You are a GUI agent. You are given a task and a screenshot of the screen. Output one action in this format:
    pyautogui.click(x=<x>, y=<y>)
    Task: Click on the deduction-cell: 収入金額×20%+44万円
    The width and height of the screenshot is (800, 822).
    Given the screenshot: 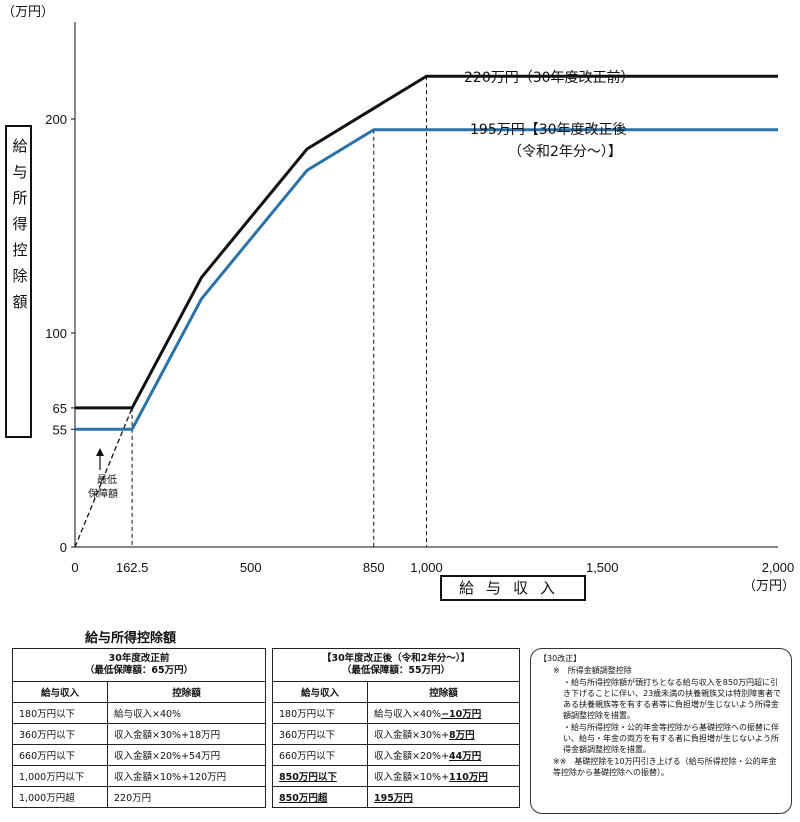 What is the action you would take?
    pyautogui.click(x=443, y=755)
    